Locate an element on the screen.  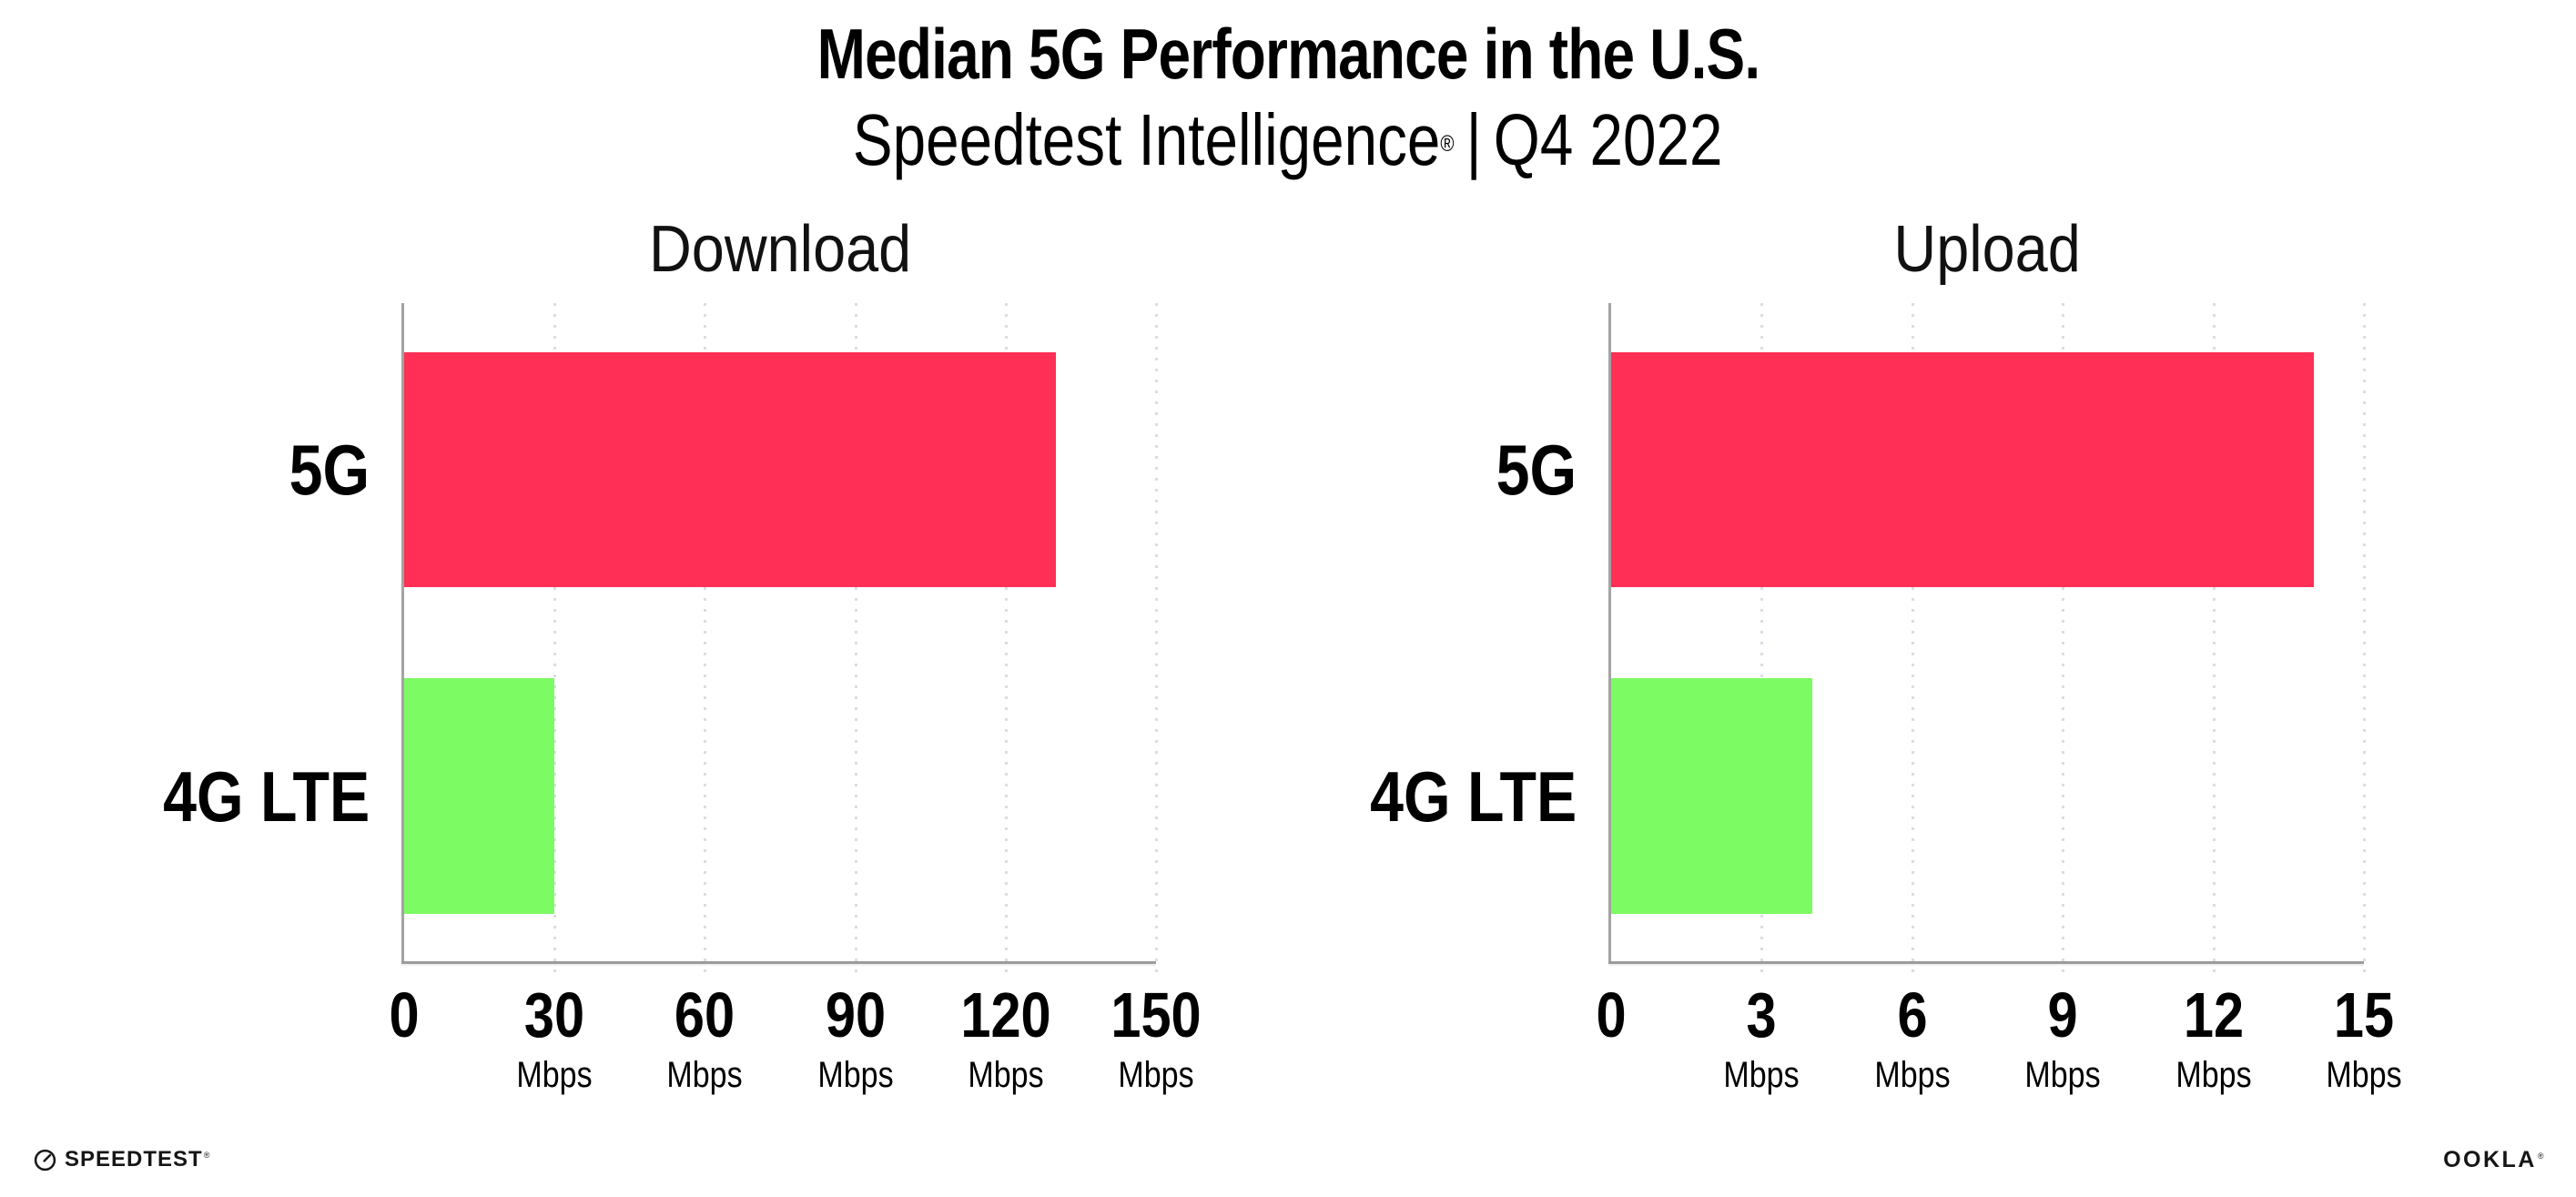
chart-title: Upload is located at coordinates (1987, 250).